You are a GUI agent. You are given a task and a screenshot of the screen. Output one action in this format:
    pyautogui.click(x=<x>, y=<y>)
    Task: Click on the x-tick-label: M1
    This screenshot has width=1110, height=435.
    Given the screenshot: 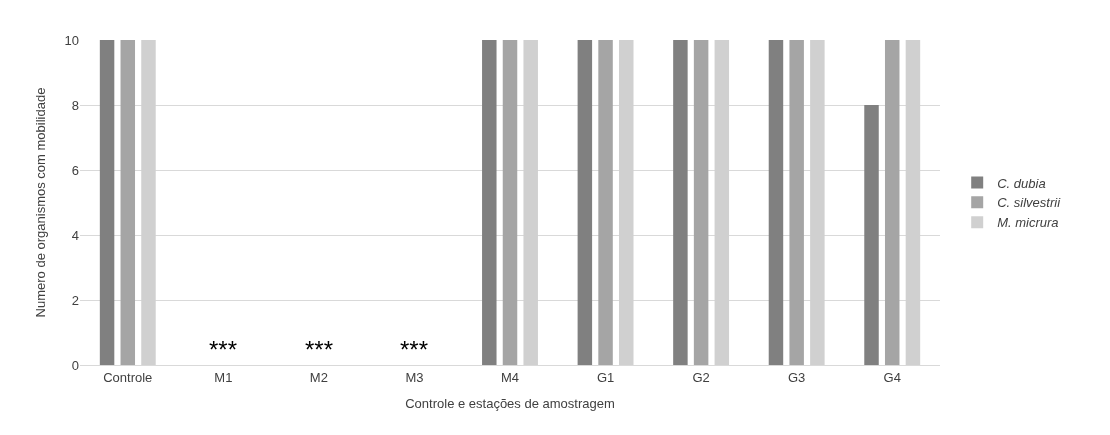 What is the action you would take?
    pyautogui.click(x=223, y=377)
    